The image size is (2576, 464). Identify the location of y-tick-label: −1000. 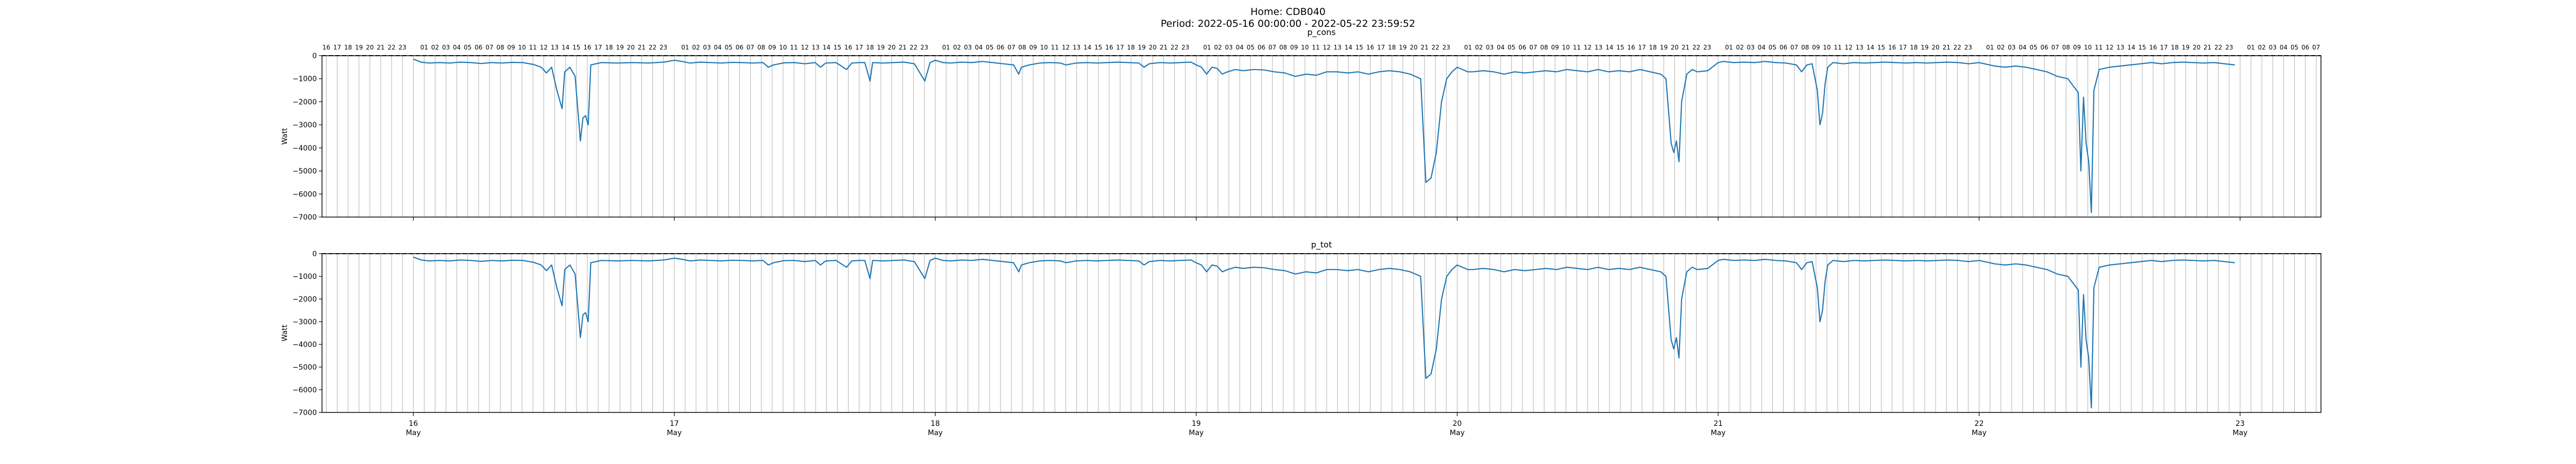
(305, 80).